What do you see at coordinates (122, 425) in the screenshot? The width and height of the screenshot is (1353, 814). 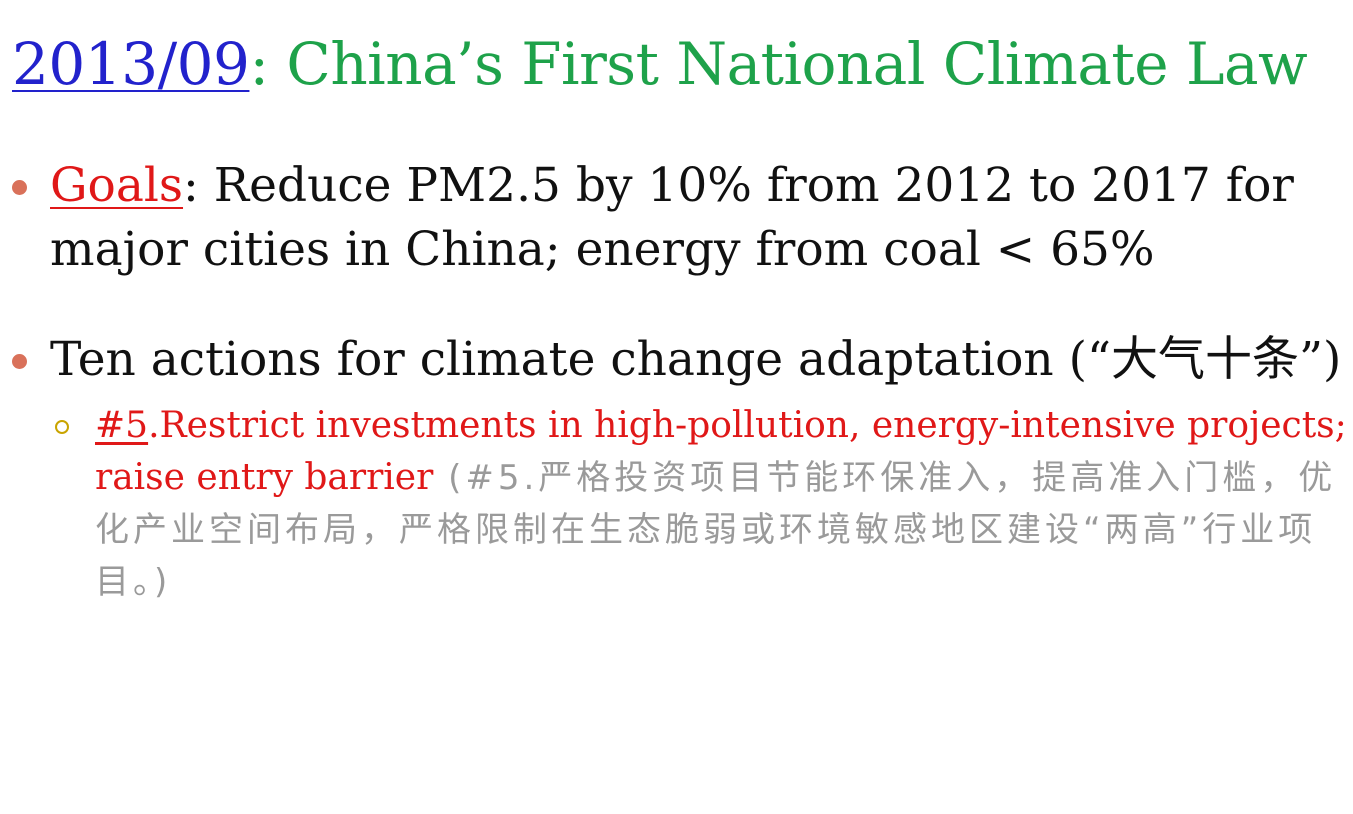 I see `action-number-link: #5` at bounding box center [122, 425].